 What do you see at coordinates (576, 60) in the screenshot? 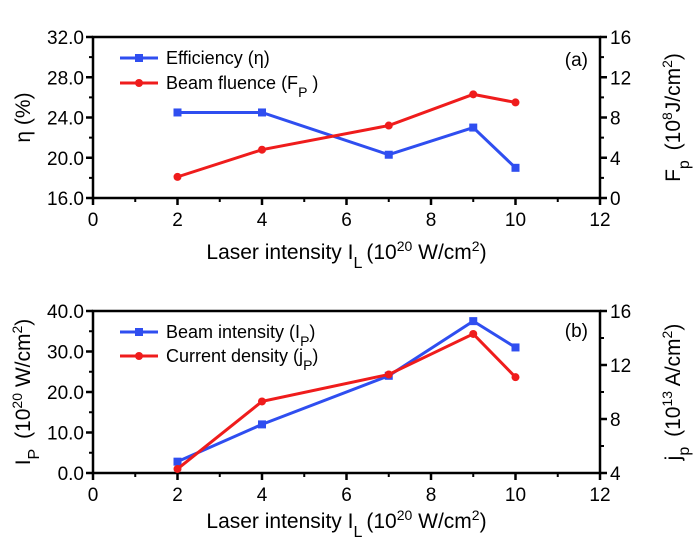
I see `panel-label: (a)` at bounding box center [576, 60].